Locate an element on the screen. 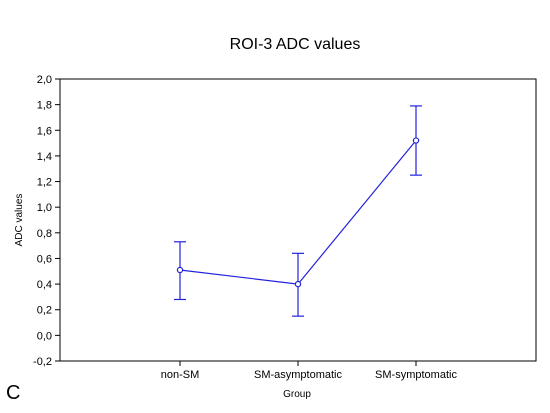 The height and width of the screenshot is (413, 550). y-axis: -0,2 0,0 0,2 0,4 0,6 0,8 1,0 1,2 1,4 1,6 1,8 2,0 is located at coordinates (46, 221).